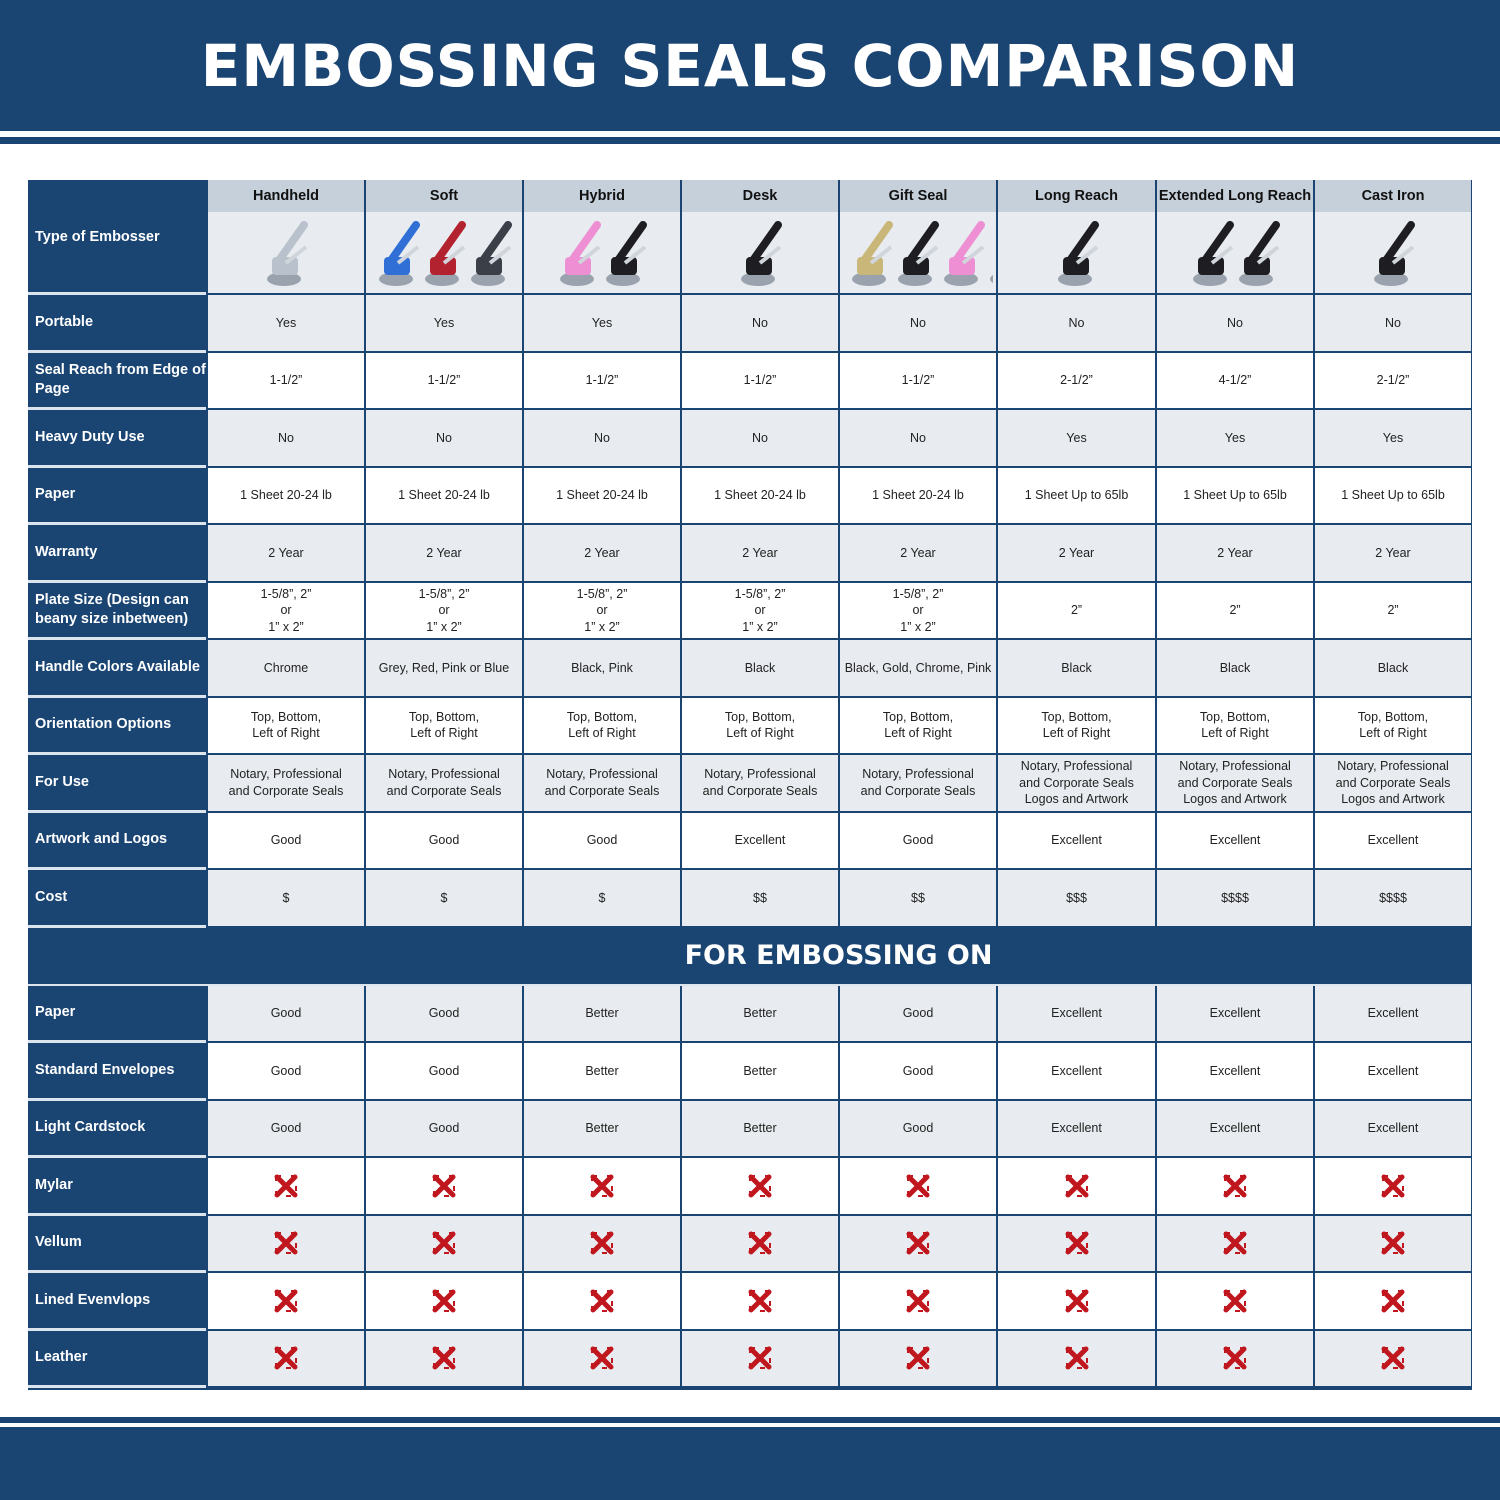  I want to click on column-header: Desk, so click(759, 237).